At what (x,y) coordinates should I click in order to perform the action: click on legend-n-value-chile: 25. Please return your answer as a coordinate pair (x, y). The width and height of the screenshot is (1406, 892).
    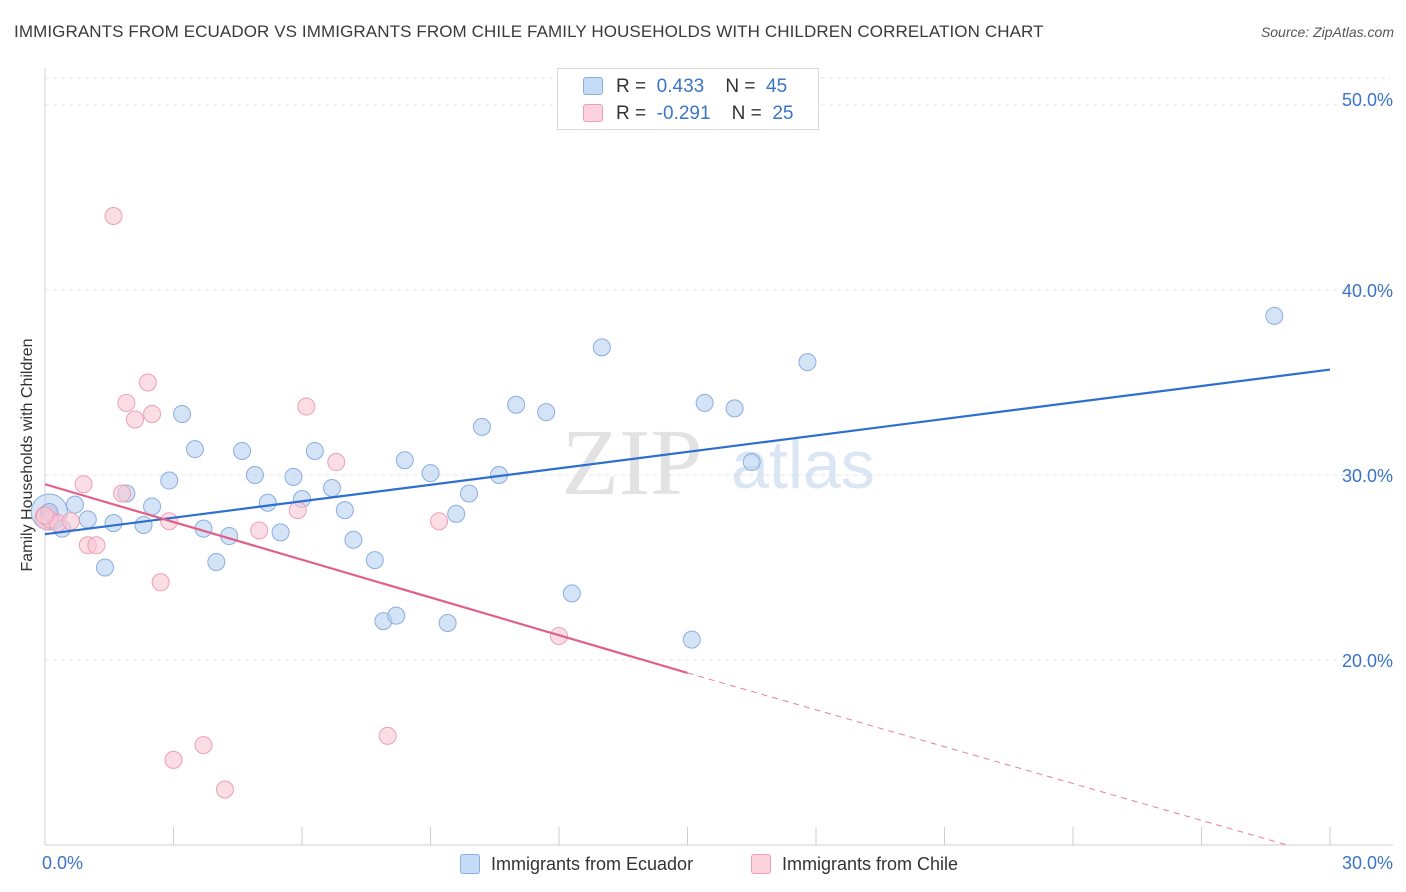
    Looking at the image, I should click on (783, 113).